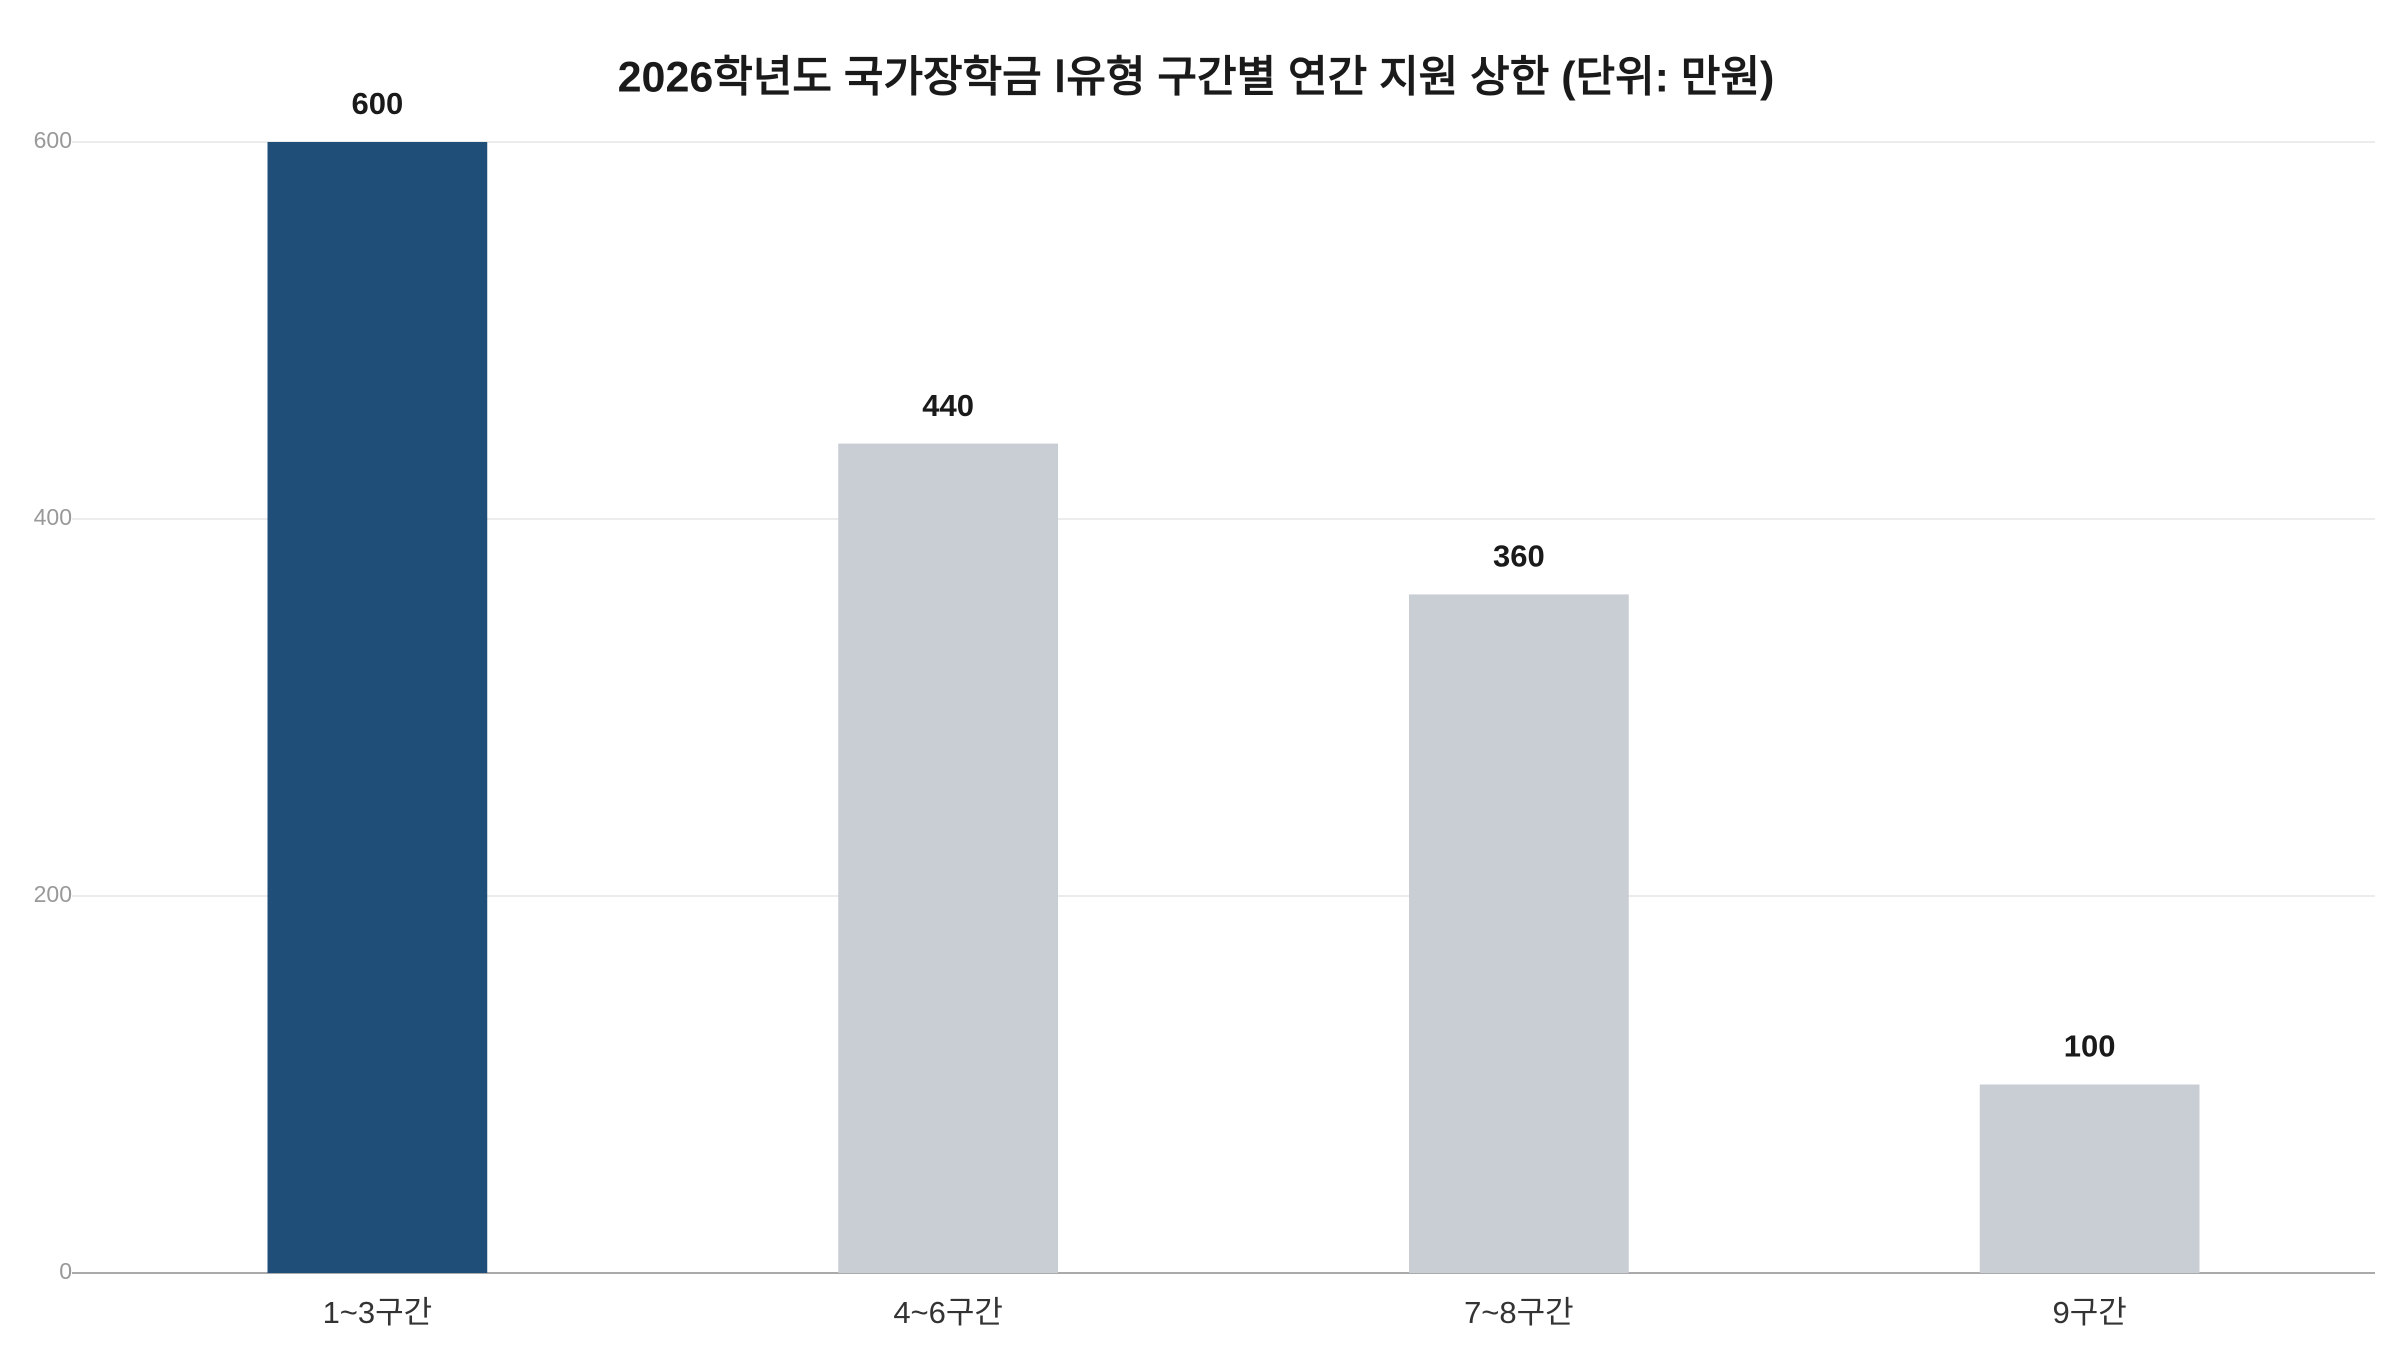 Image resolution: width=2400 pixels, height=1350 pixels. Describe the element at coordinates (53, 517) in the screenshot. I see `y-tick-label: 400` at that location.